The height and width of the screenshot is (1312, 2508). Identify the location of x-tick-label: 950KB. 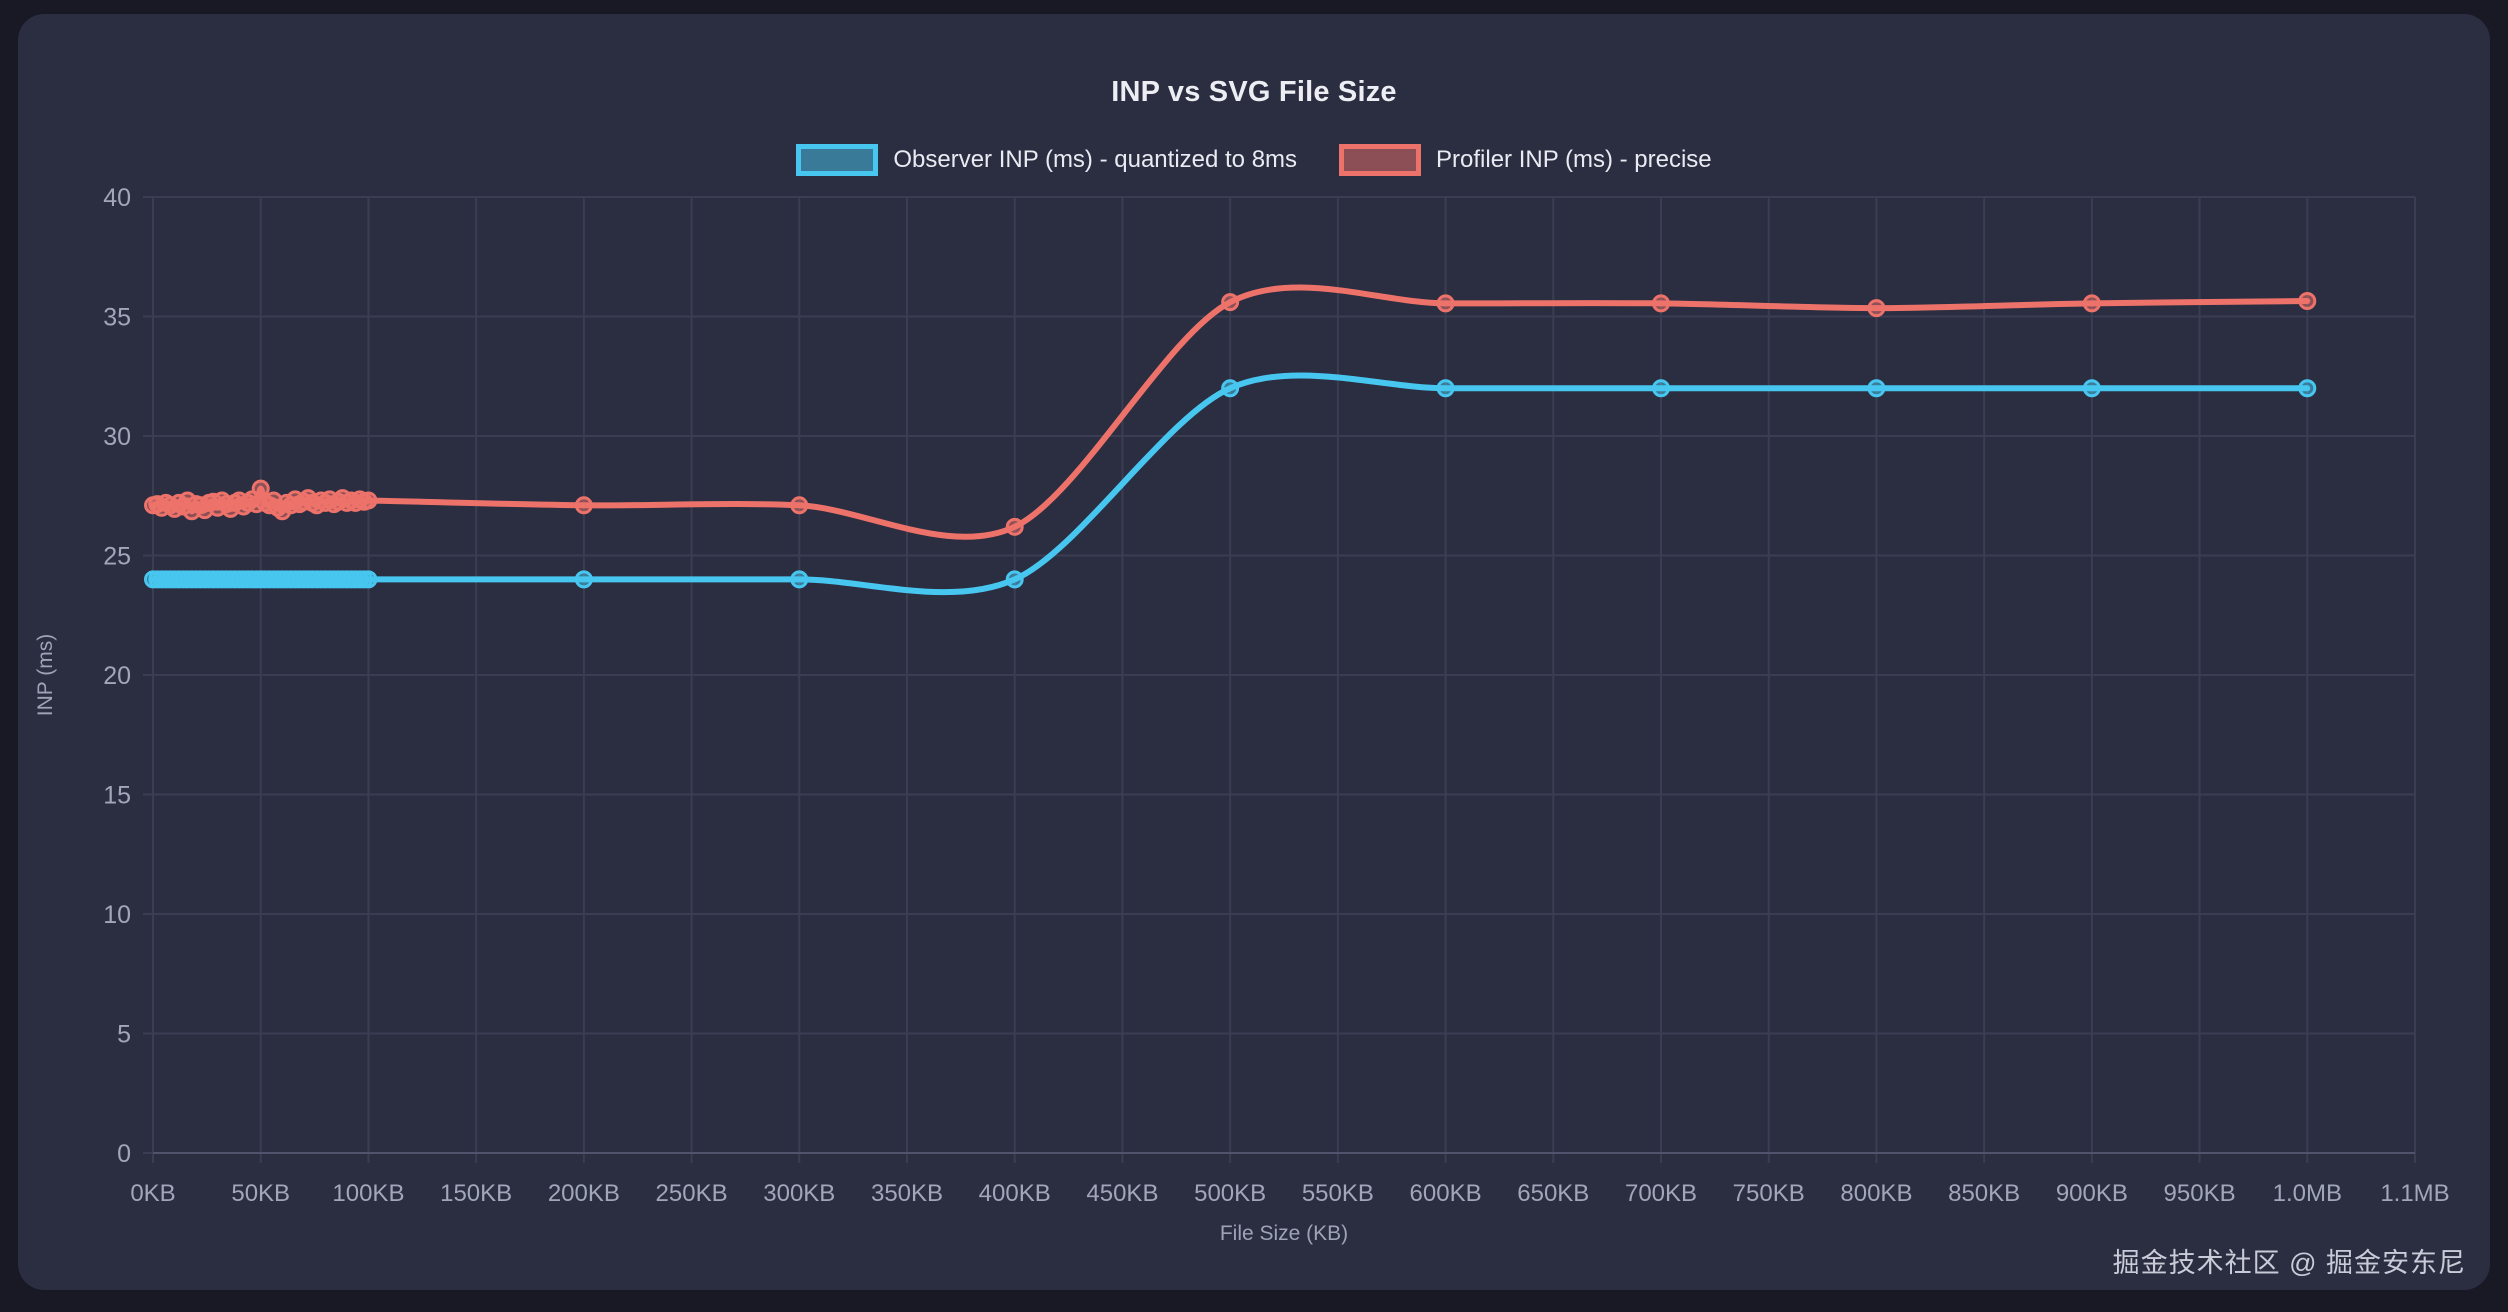
(2200, 1193).